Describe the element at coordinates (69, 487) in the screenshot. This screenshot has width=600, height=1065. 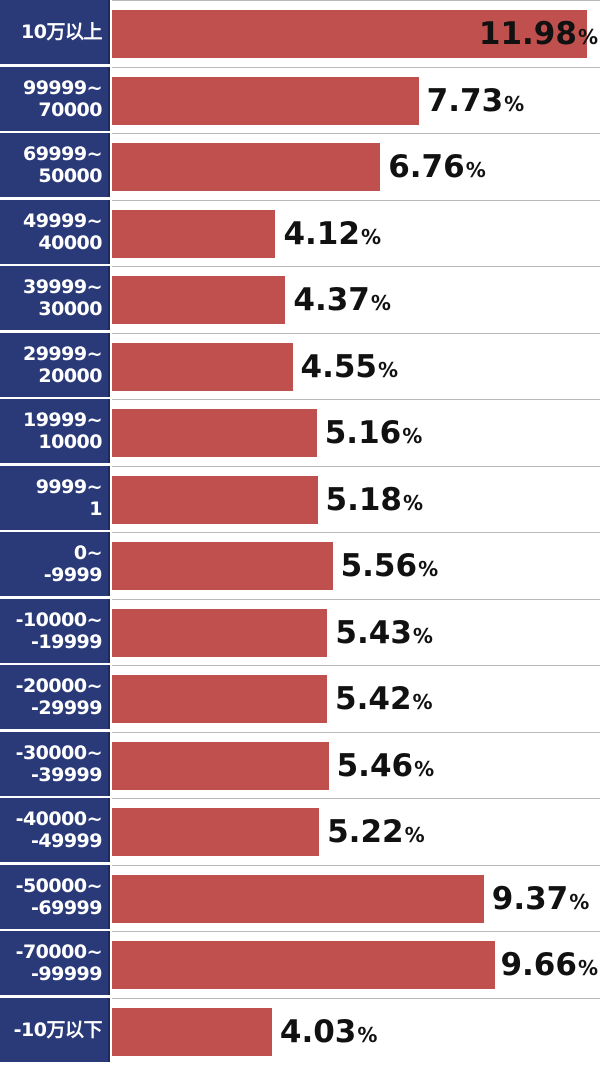
I see `category-label-line: 9999~` at that location.